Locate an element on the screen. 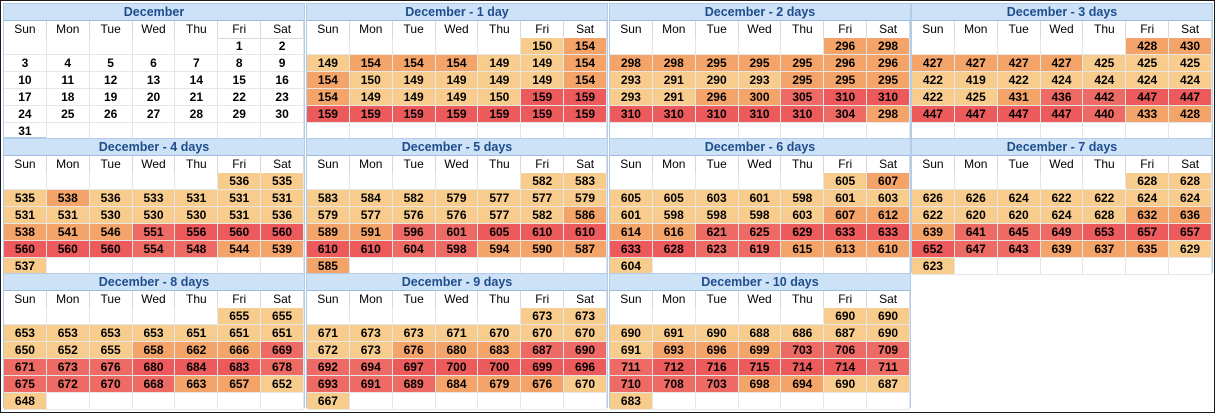  heat-cell: 679 is located at coordinates (500, 384).